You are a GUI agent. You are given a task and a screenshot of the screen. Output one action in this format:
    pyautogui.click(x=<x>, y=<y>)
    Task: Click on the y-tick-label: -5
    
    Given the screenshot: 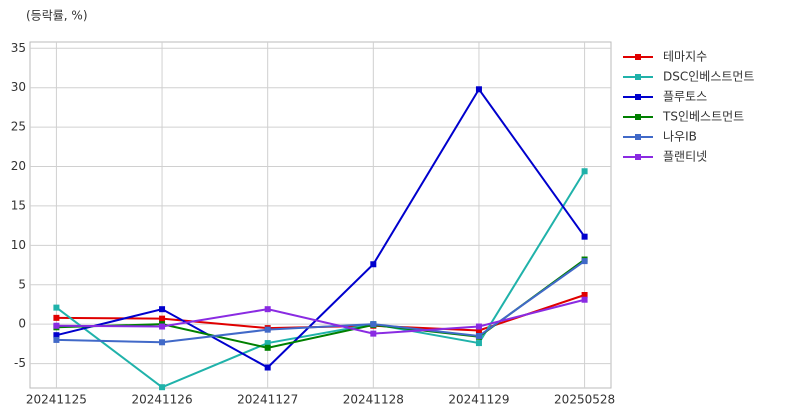 What is the action you would take?
    pyautogui.click(x=20, y=363)
    